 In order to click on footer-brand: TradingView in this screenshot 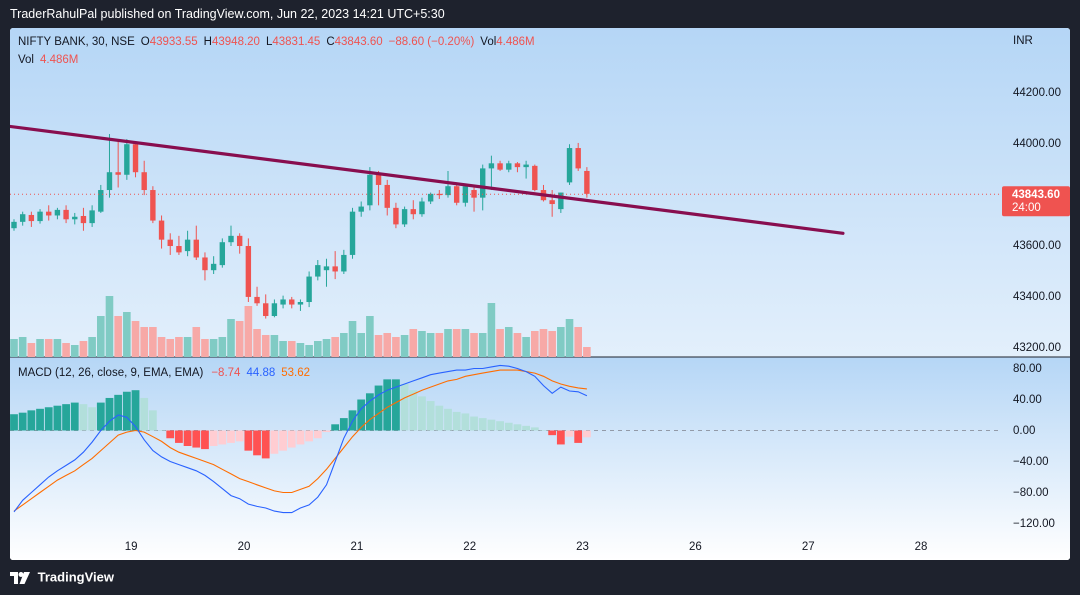, I will do `click(75, 577)`.